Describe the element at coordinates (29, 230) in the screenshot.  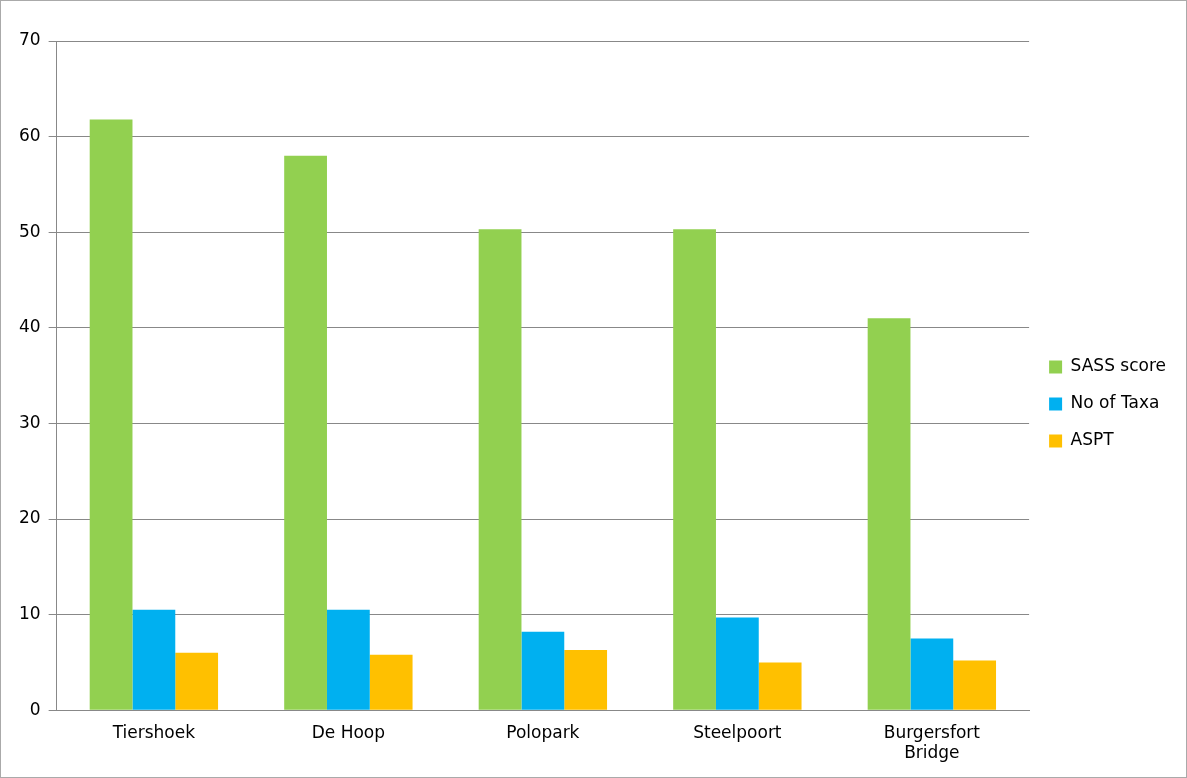
I see `y-tick-label: 50` at that location.